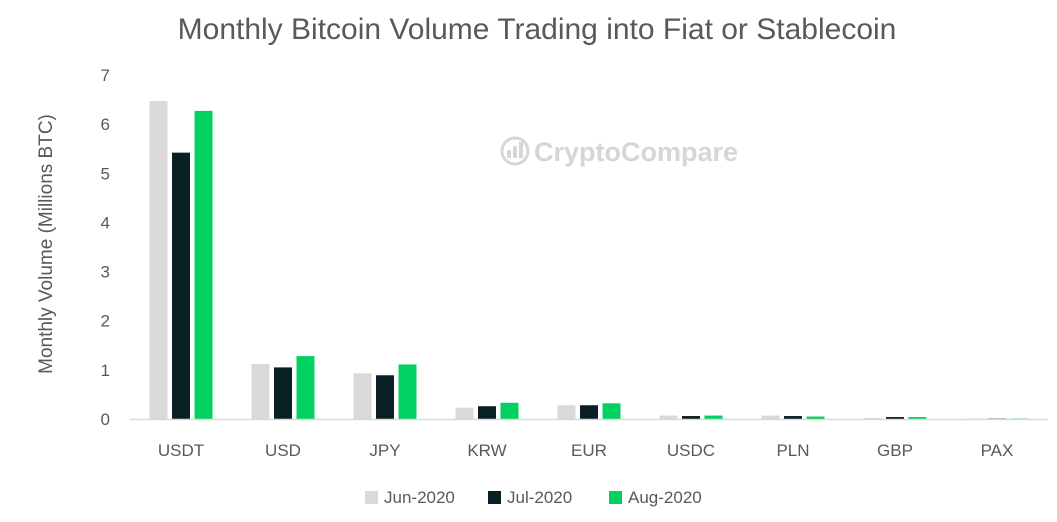 The width and height of the screenshot is (1057, 522). I want to click on bar-usdc-jul-2020, so click(691, 417).